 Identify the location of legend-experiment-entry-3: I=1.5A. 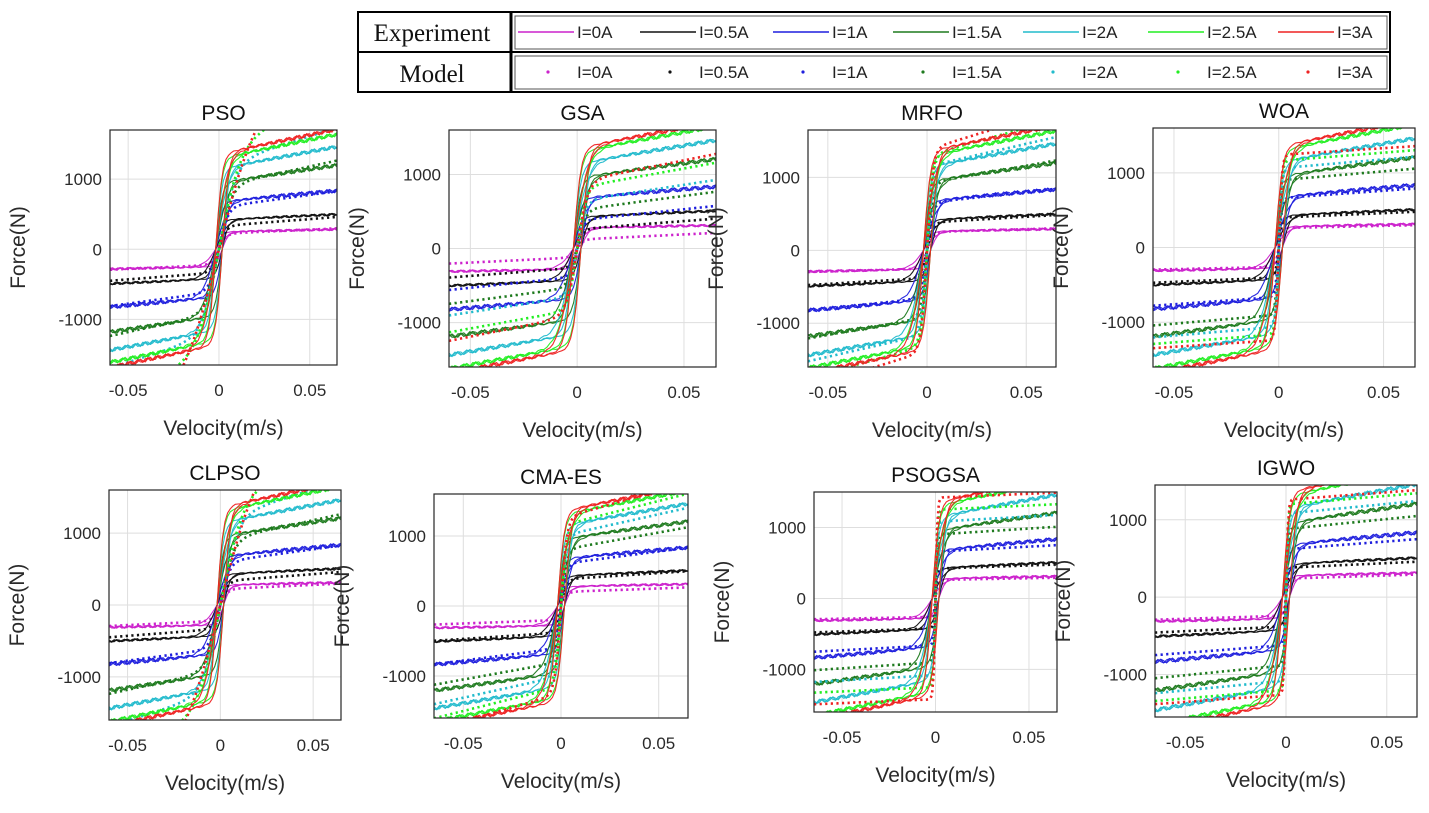
(977, 32).